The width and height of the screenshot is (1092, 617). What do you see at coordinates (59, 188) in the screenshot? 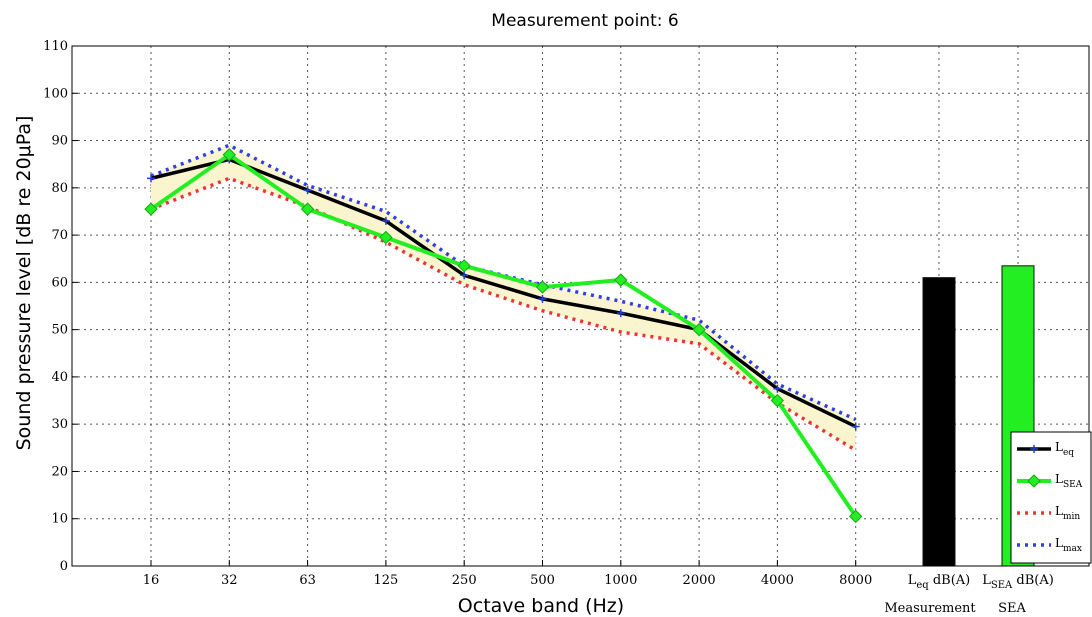
I see `y-tick-label: 80` at bounding box center [59, 188].